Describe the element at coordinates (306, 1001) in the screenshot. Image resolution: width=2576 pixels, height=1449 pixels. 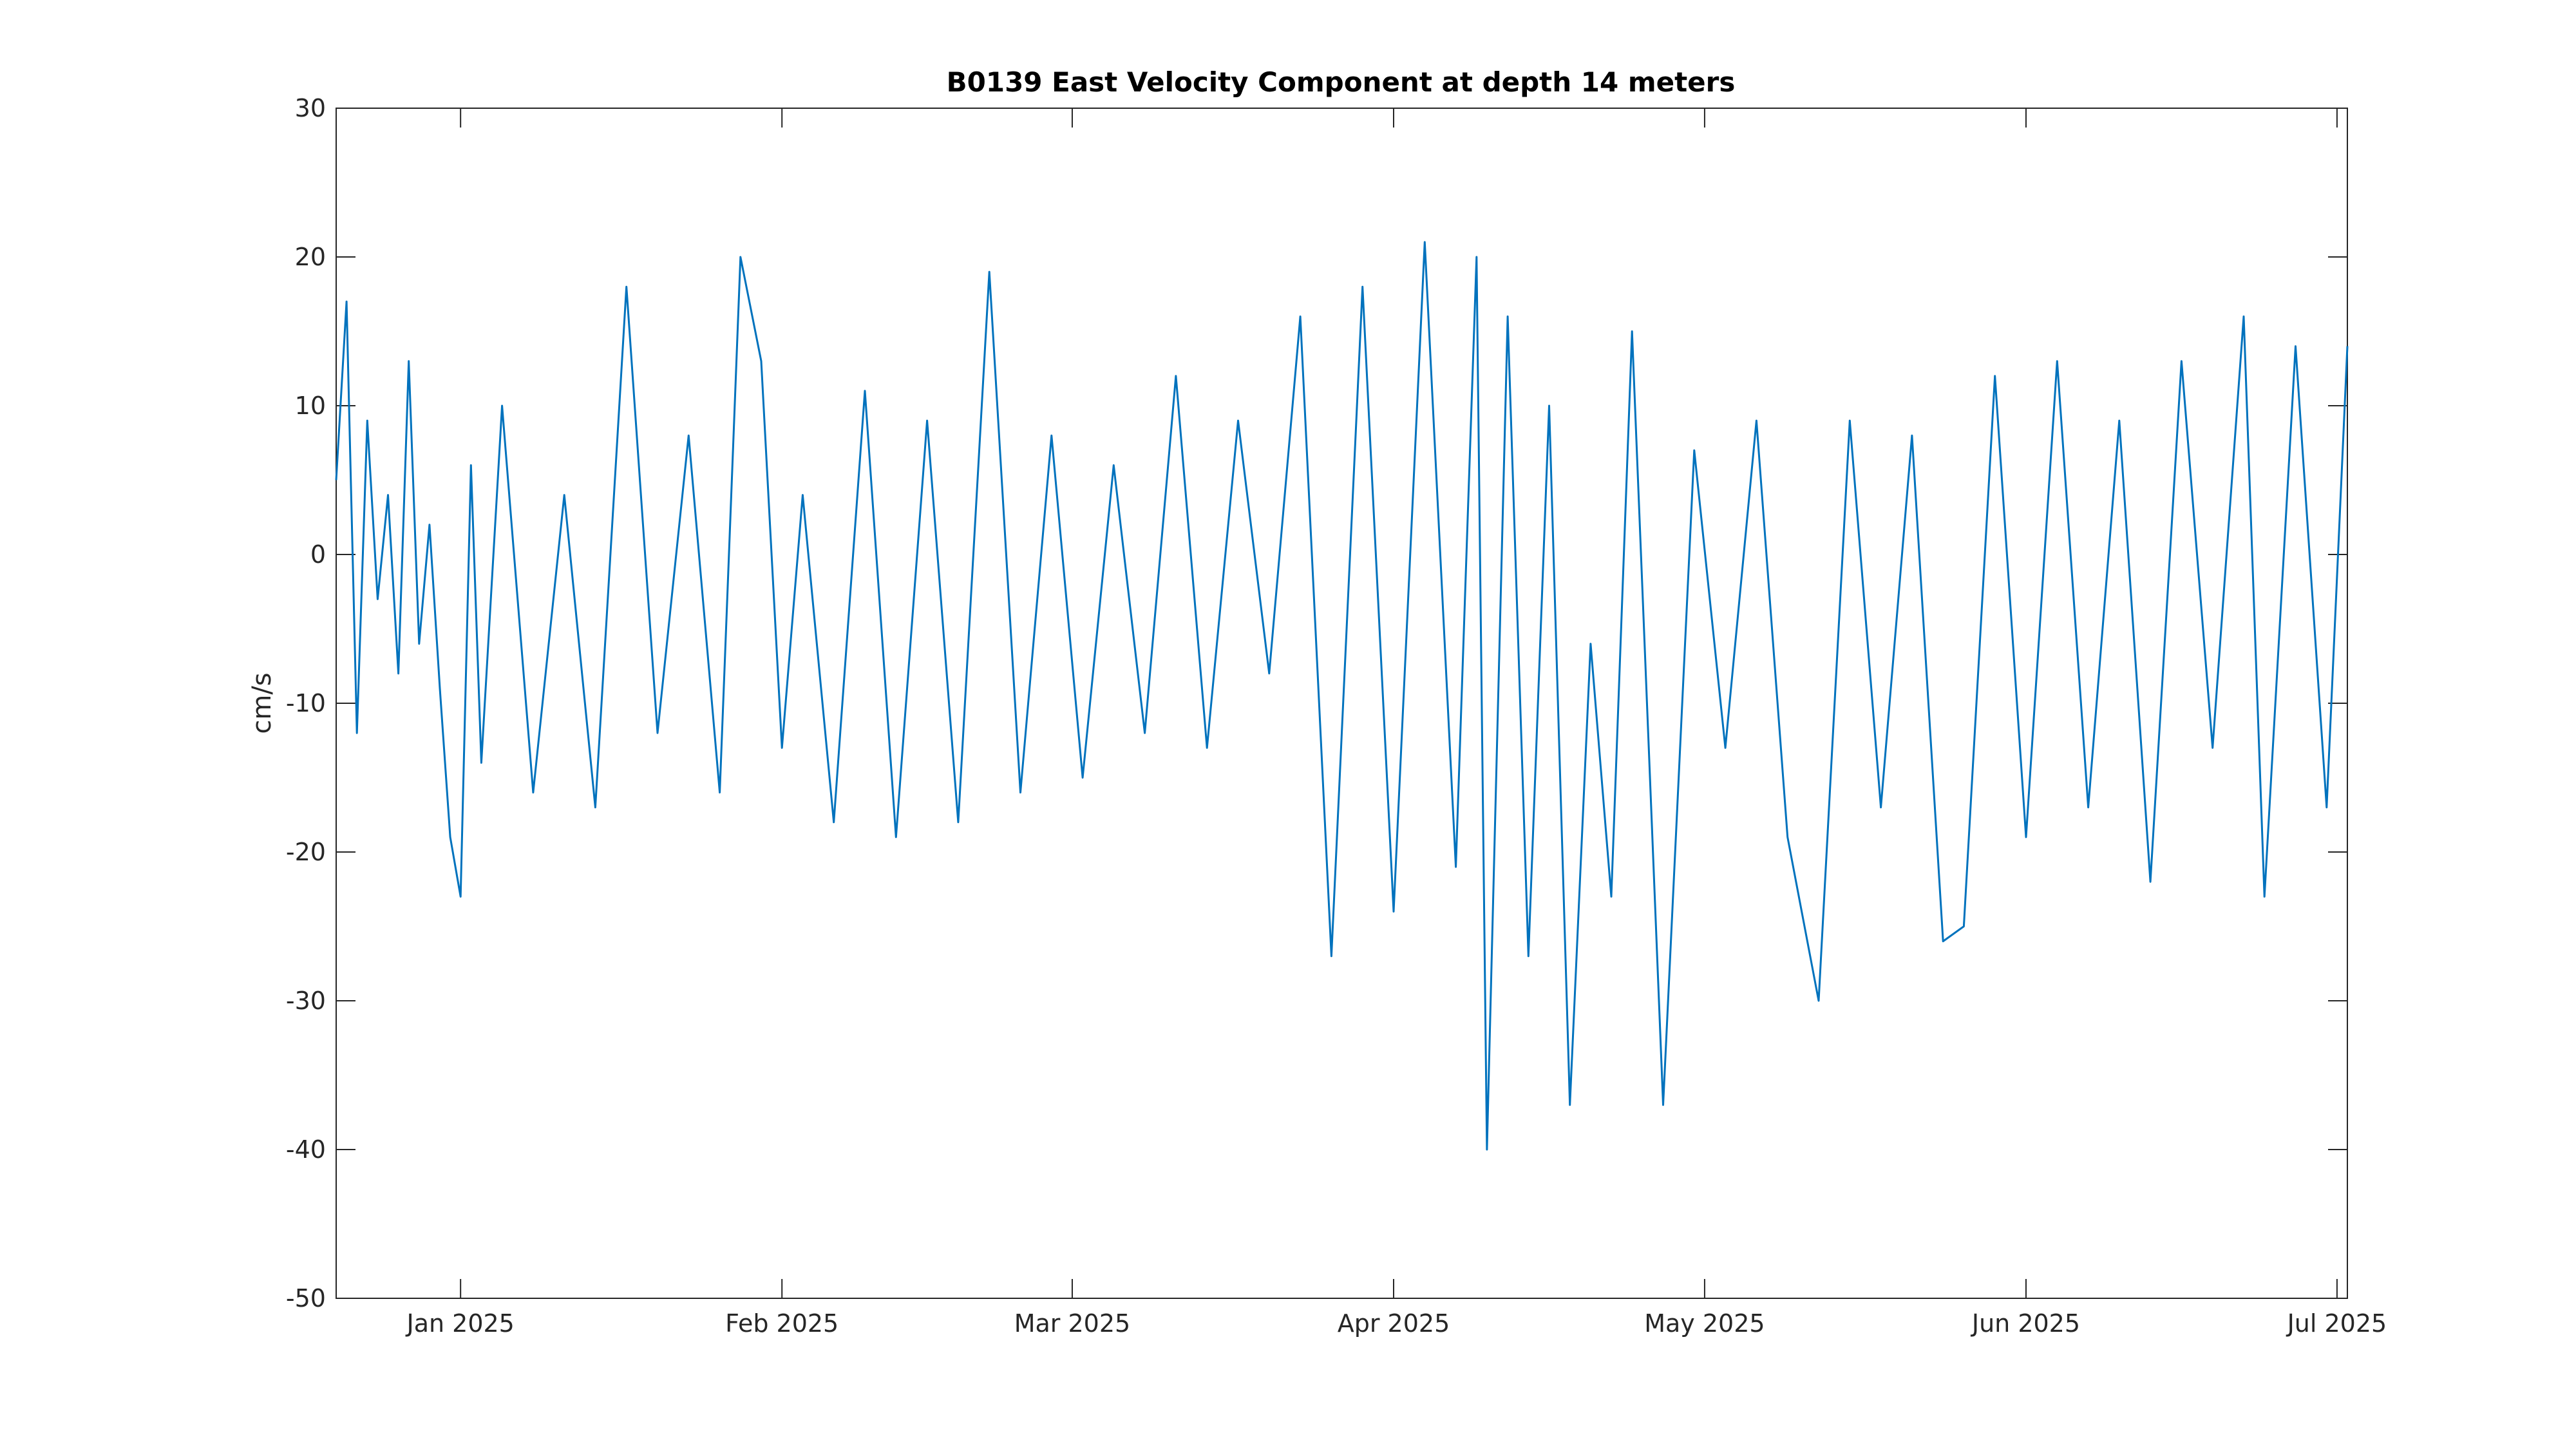
I see `y-tick-label: -30` at that location.